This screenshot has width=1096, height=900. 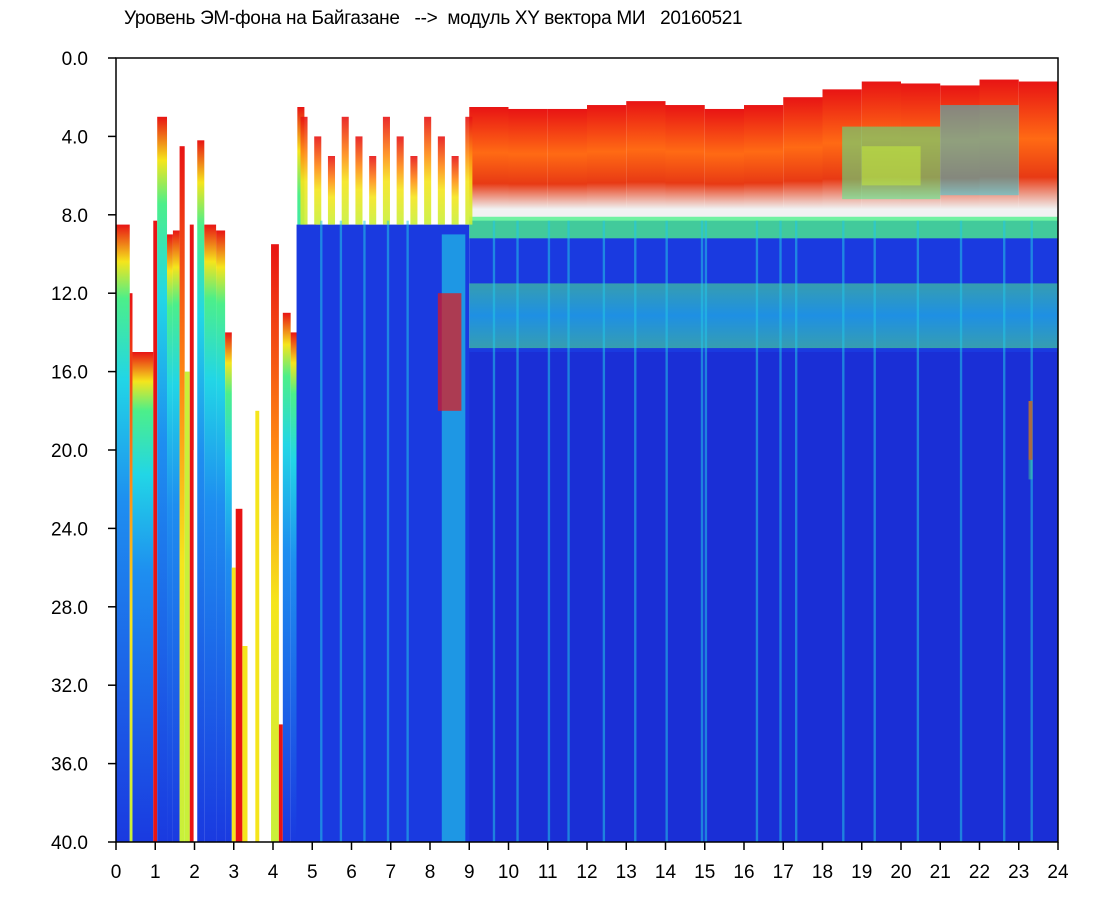 I want to click on x-tick-label-3: 3, so click(x=233, y=872).